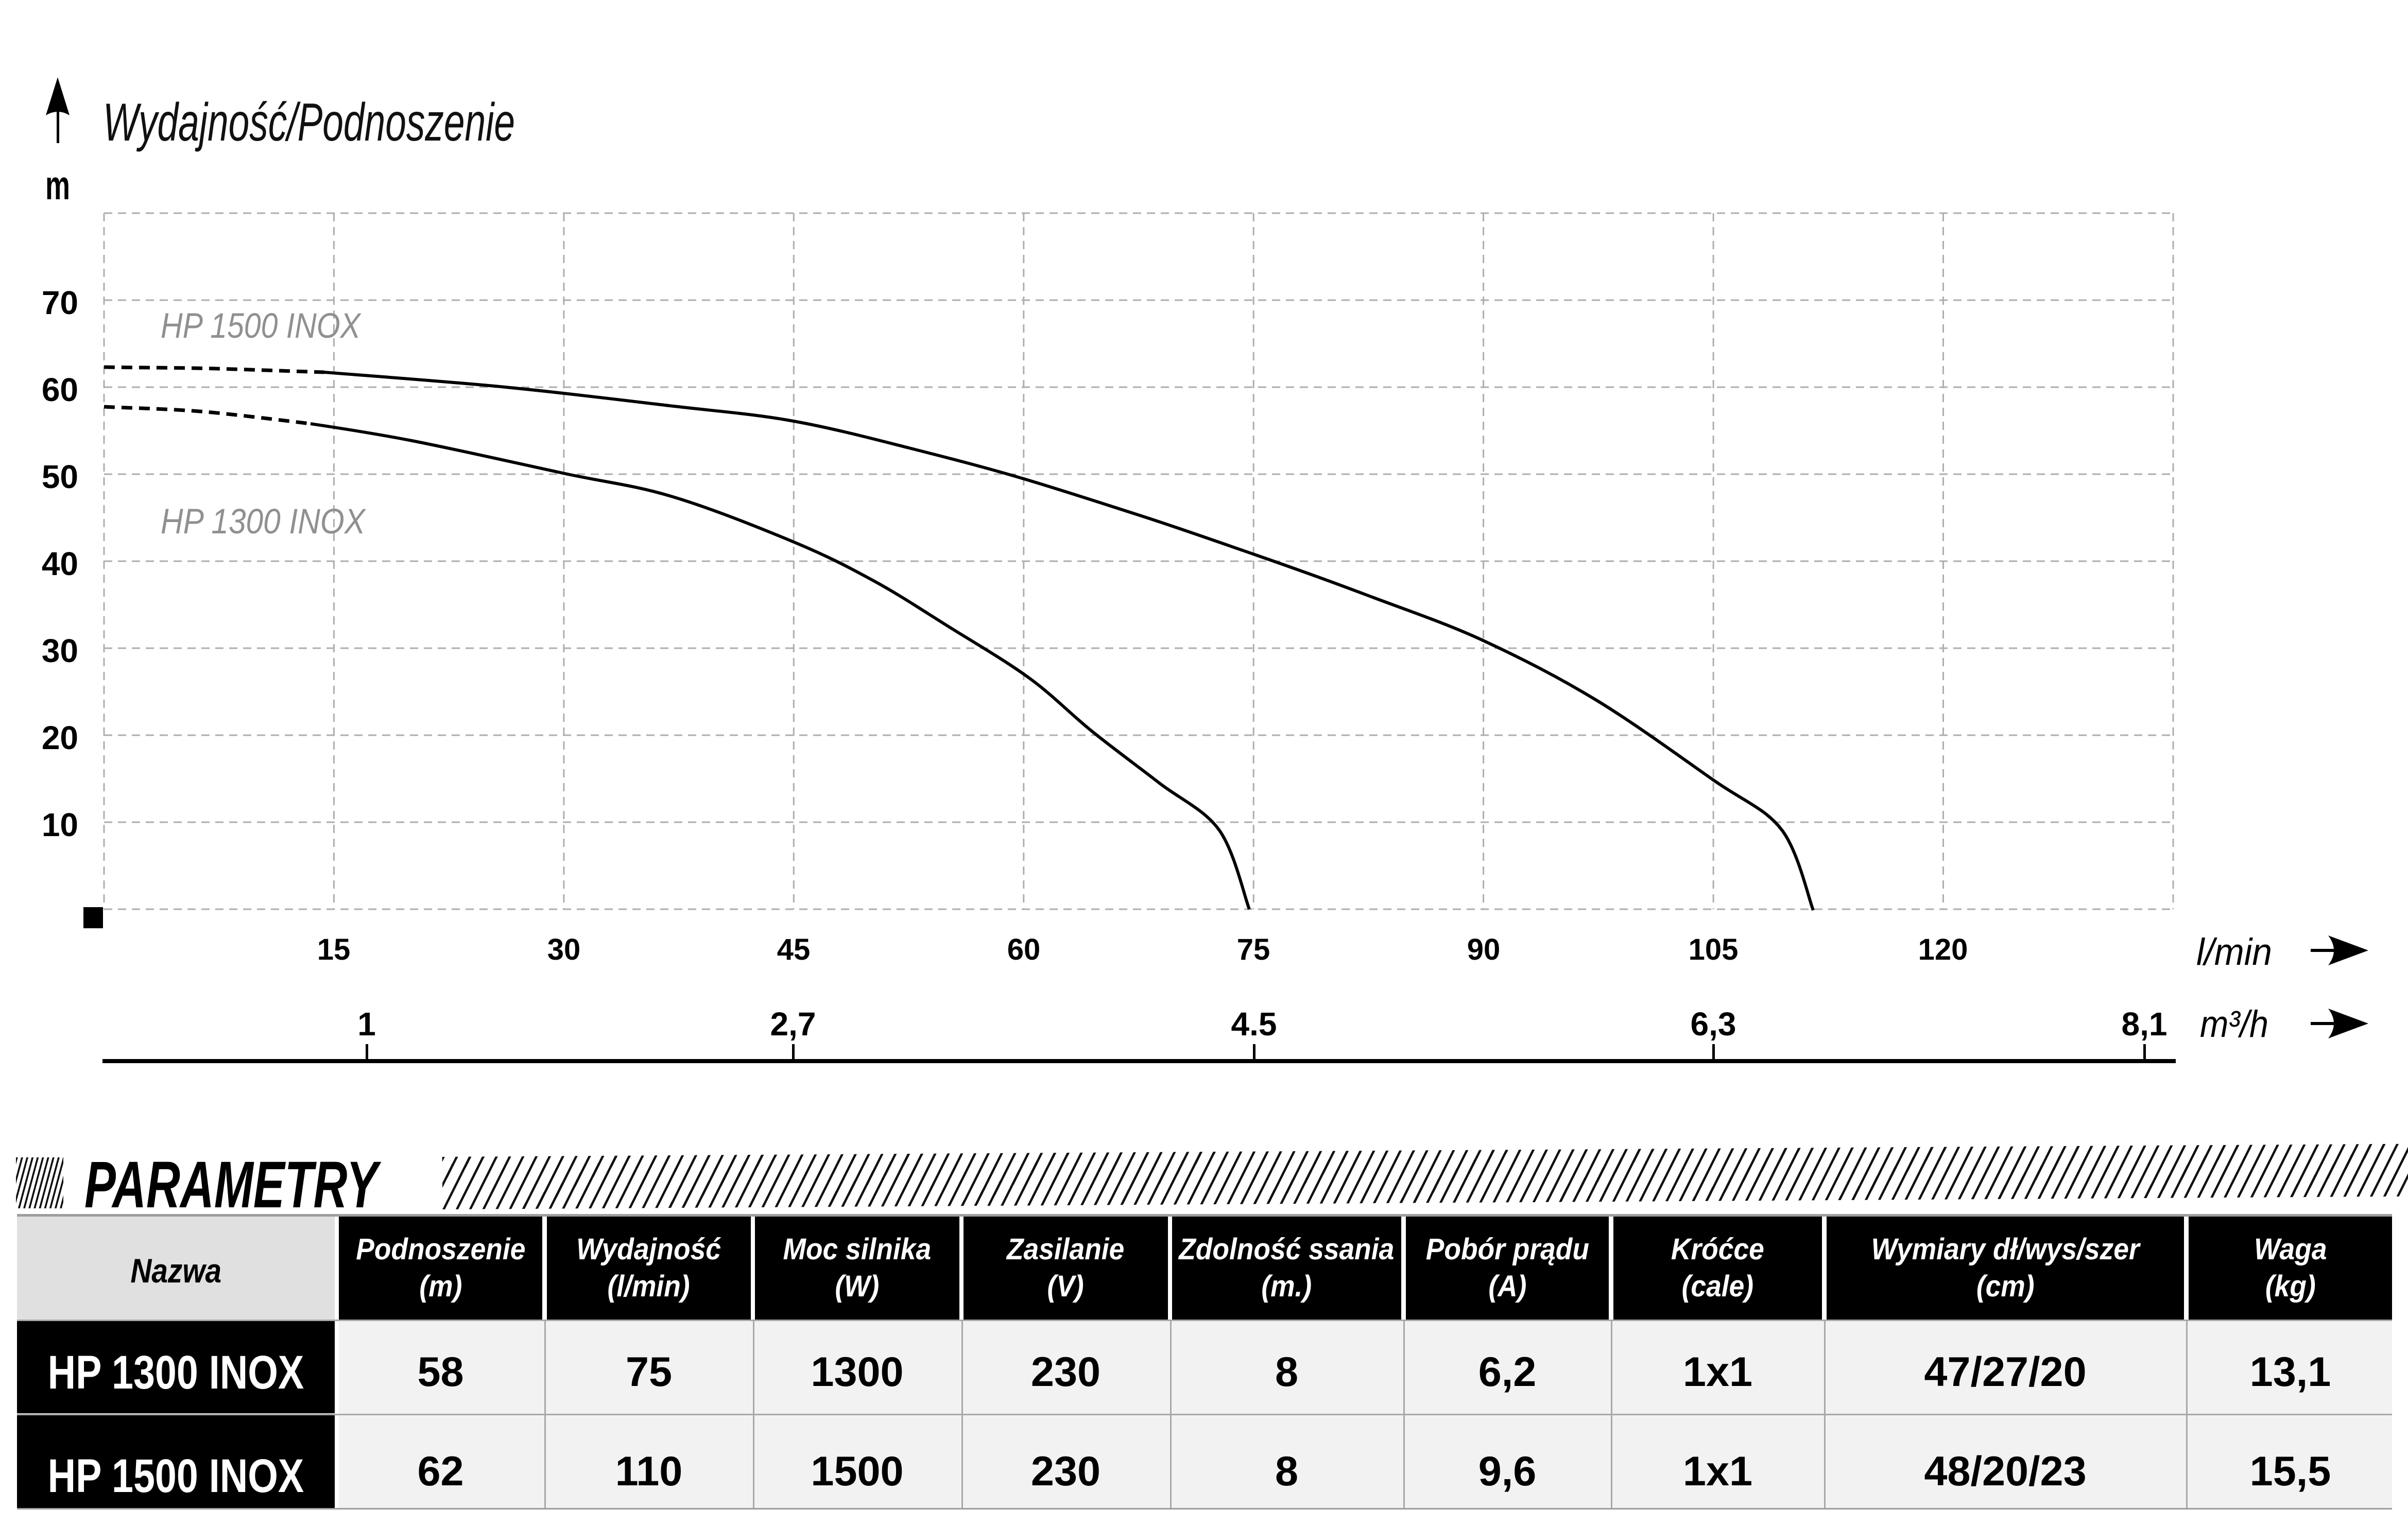 This screenshot has height=1526, width=2408. What do you see at coordinates (261, 326) in the screenshot?
I see `svg-text: HP 1500 INOX` at bounding box center [261, 326].